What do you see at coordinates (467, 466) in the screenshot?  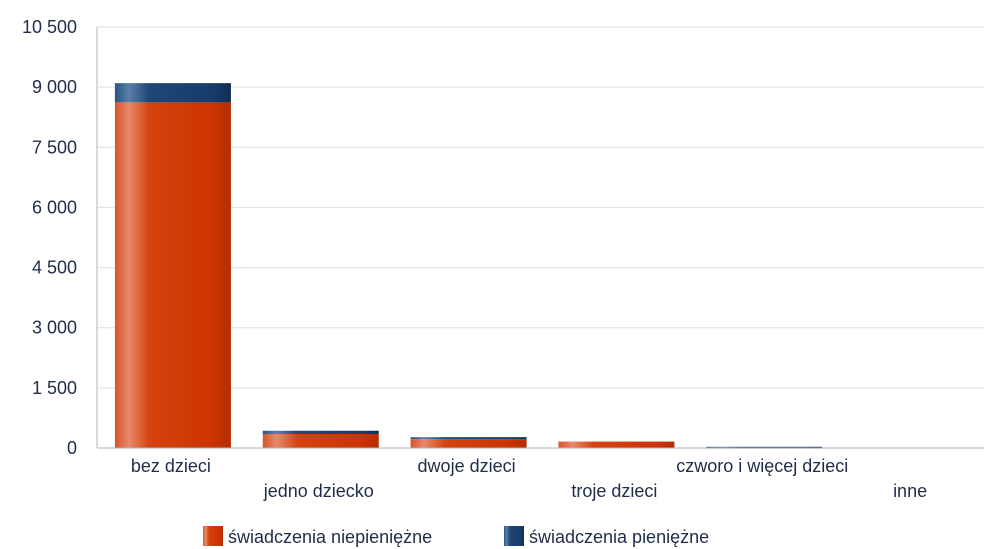 I see `x-category-label: dwoje dzieci` at bounding box center [467, 466].